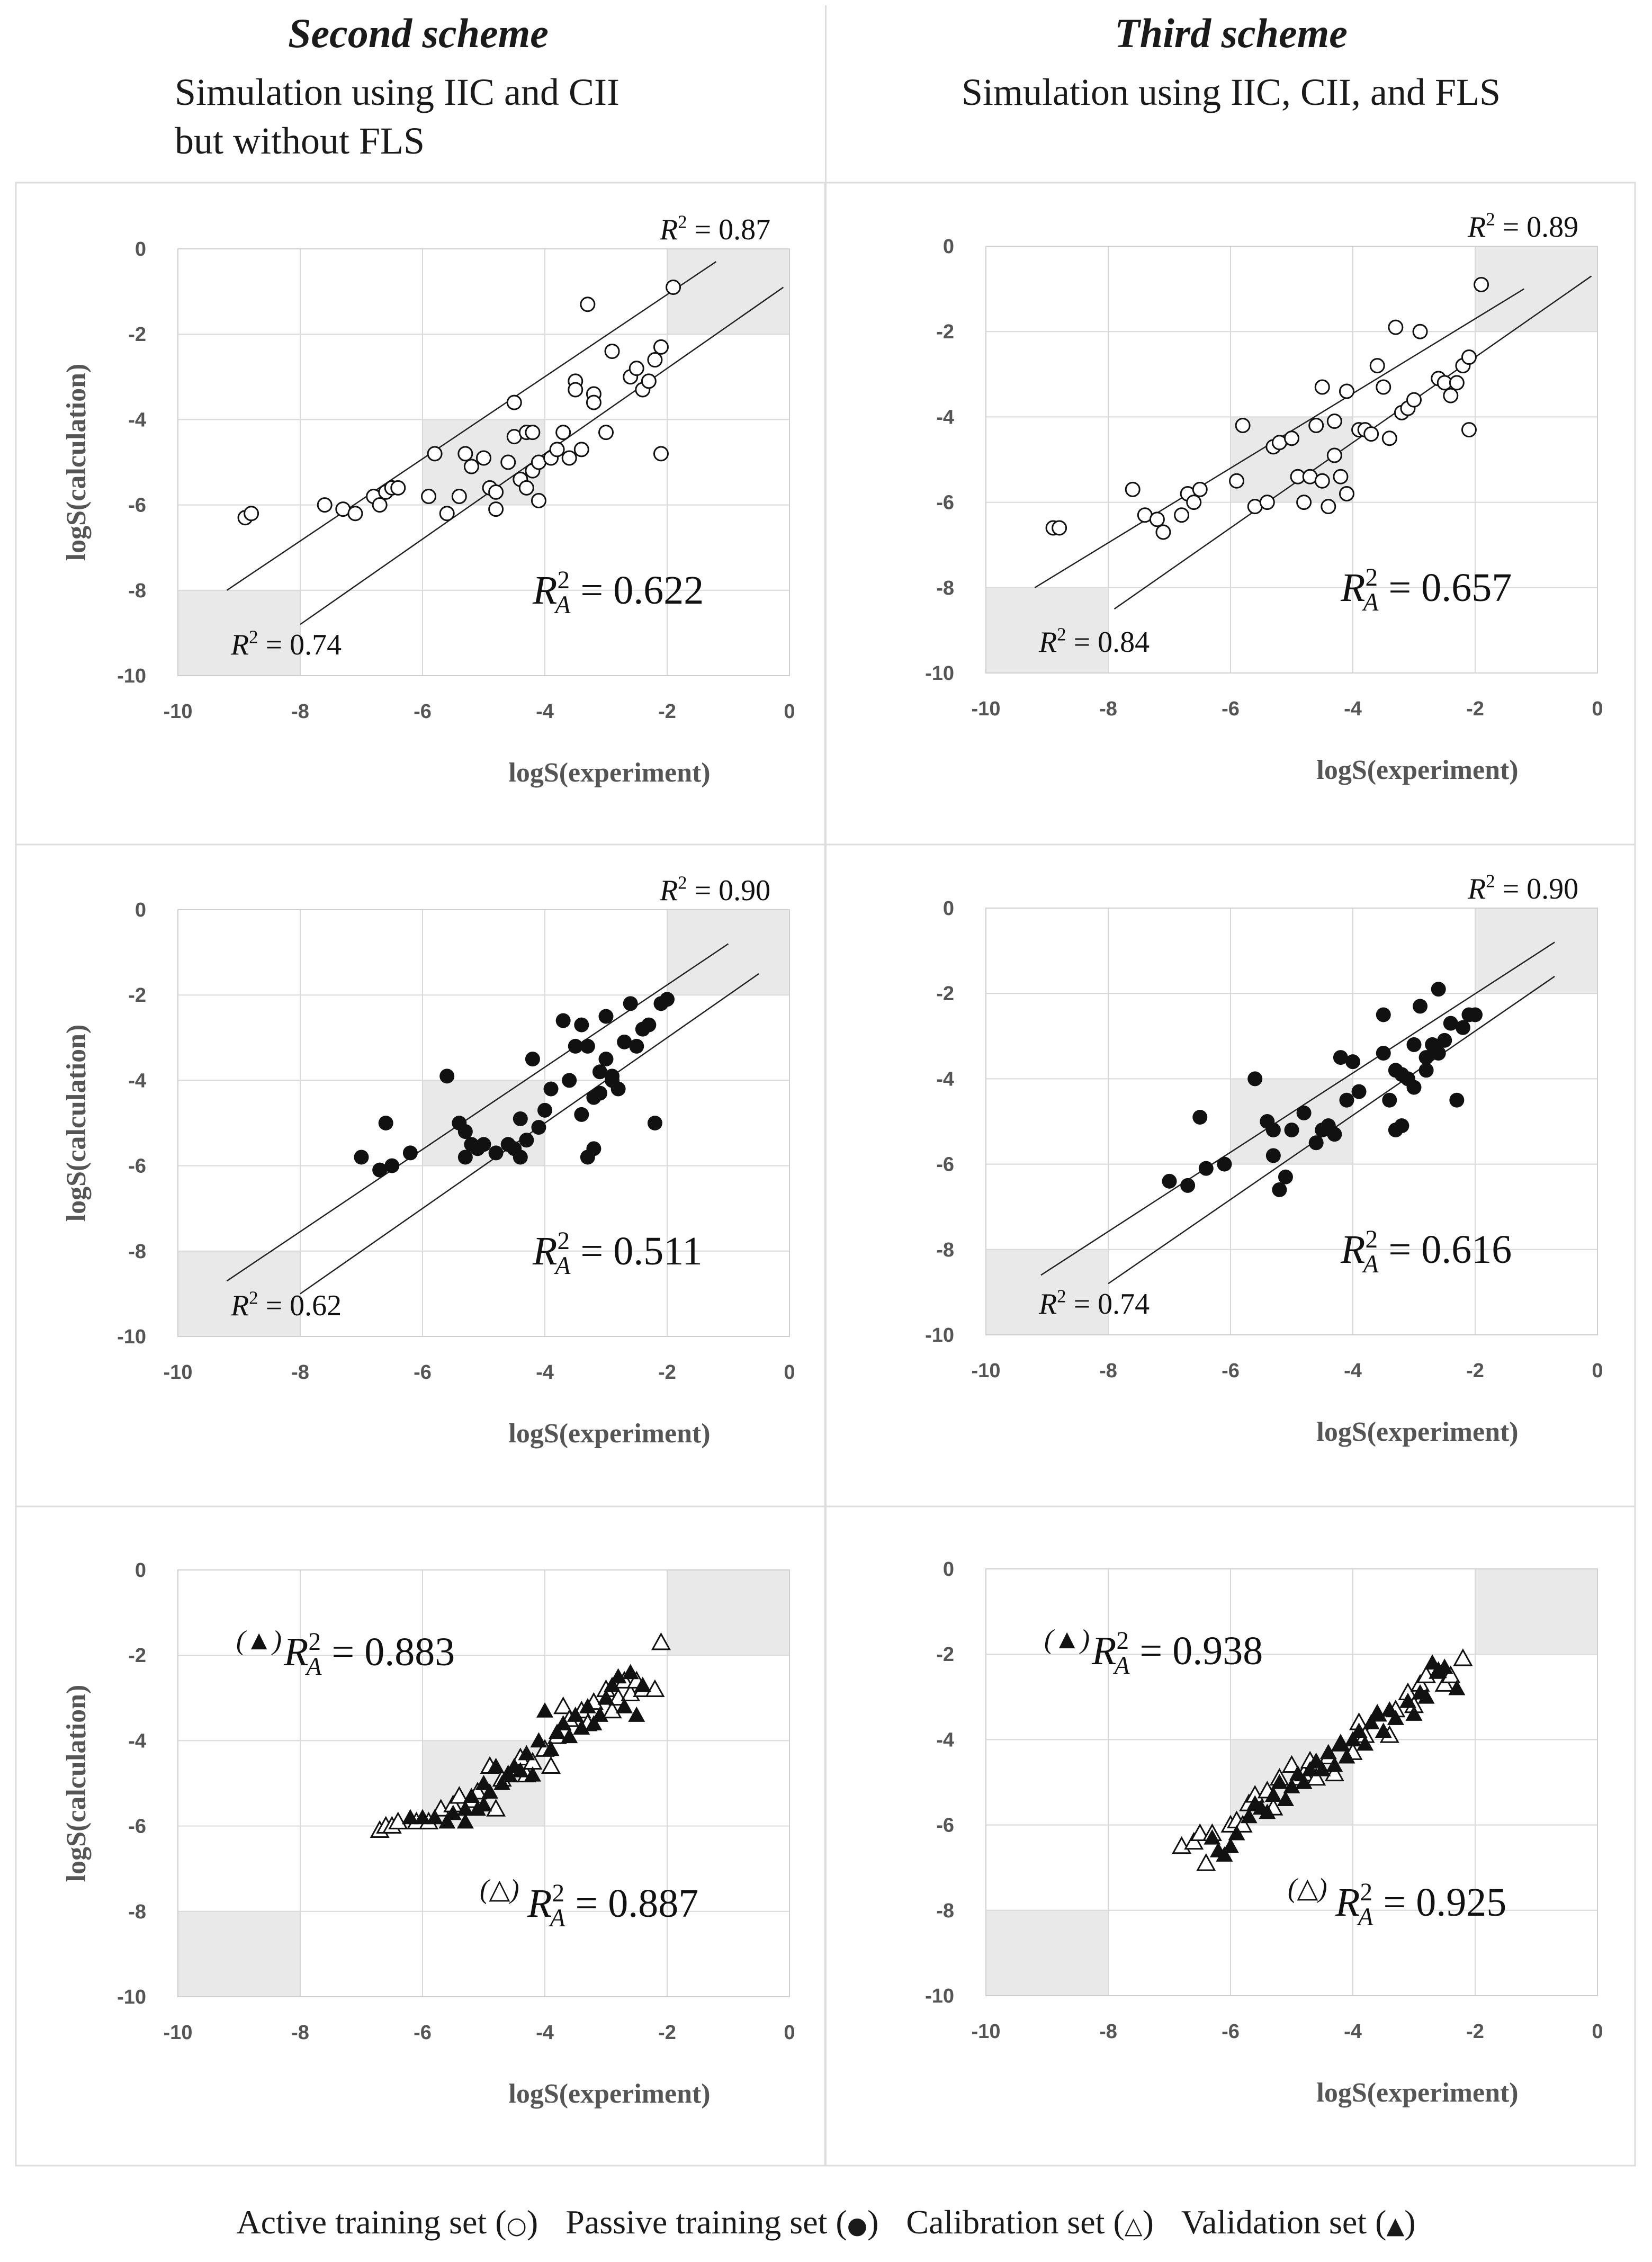 The width and height of the screenshot is (1652, 2262). Describe the element at coordinates (722, 2222) in the screenshot. I see `legend-item-passive: Passive training set (●)` at that location.